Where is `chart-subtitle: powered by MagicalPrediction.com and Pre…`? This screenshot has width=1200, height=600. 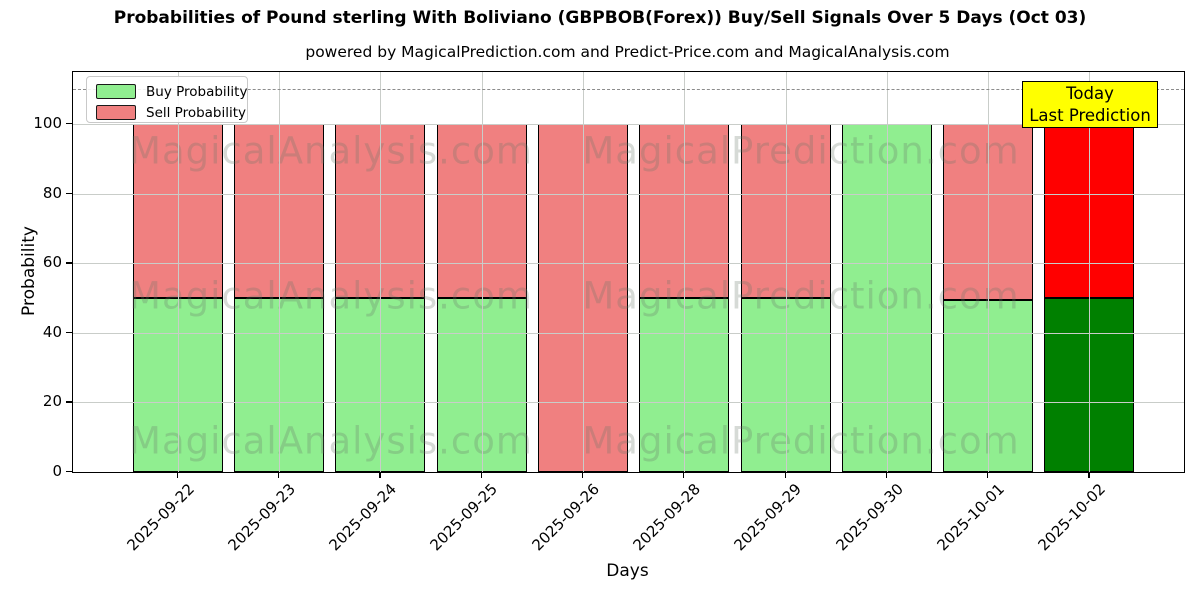
chart-subtitle: powered by MagicalPrediction.com and Pre… is located at coordinates (627, 52).